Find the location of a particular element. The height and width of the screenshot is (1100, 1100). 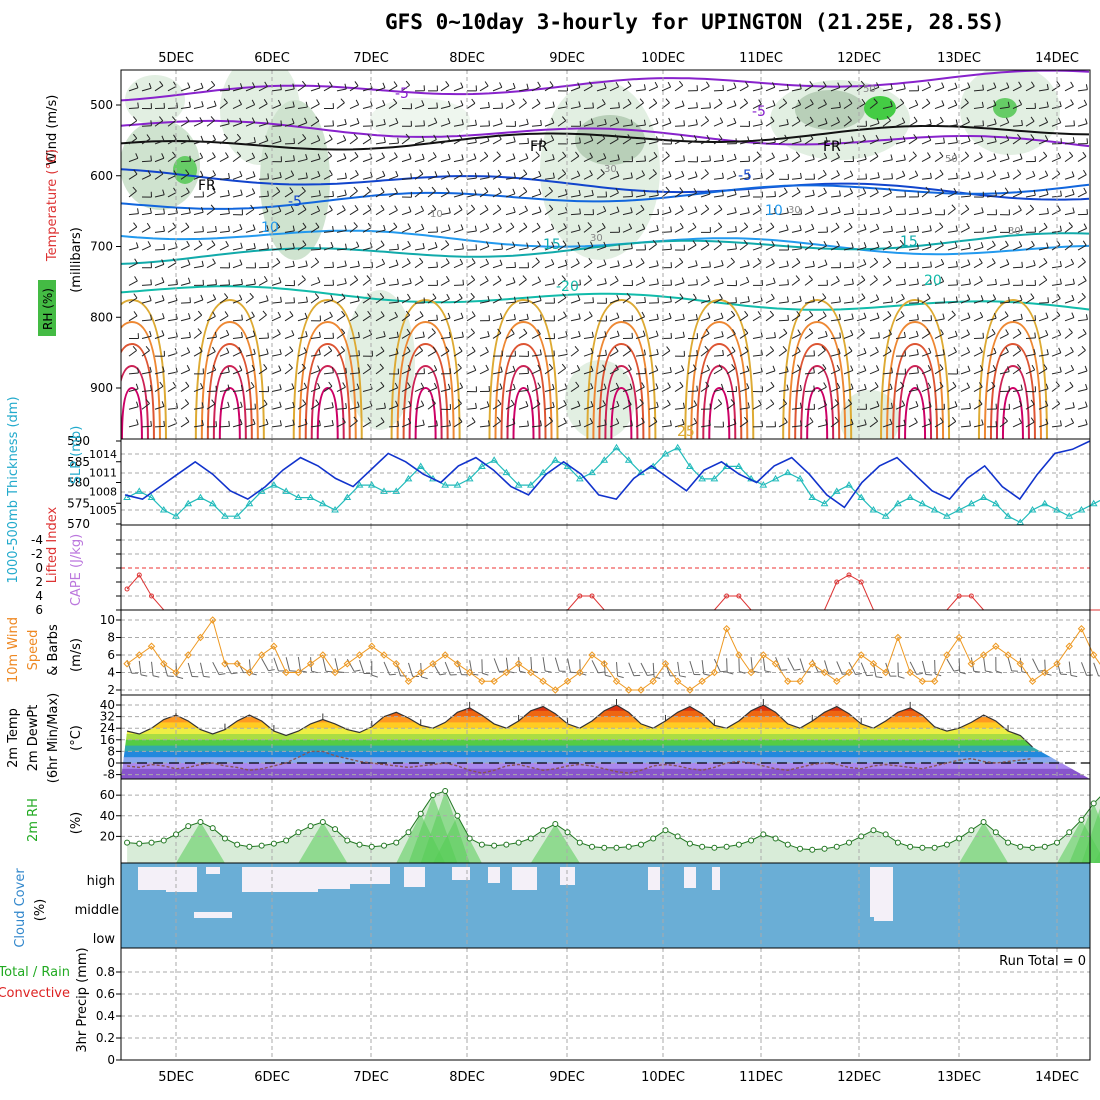

slp-marker is located at coordinates (1057, 509).